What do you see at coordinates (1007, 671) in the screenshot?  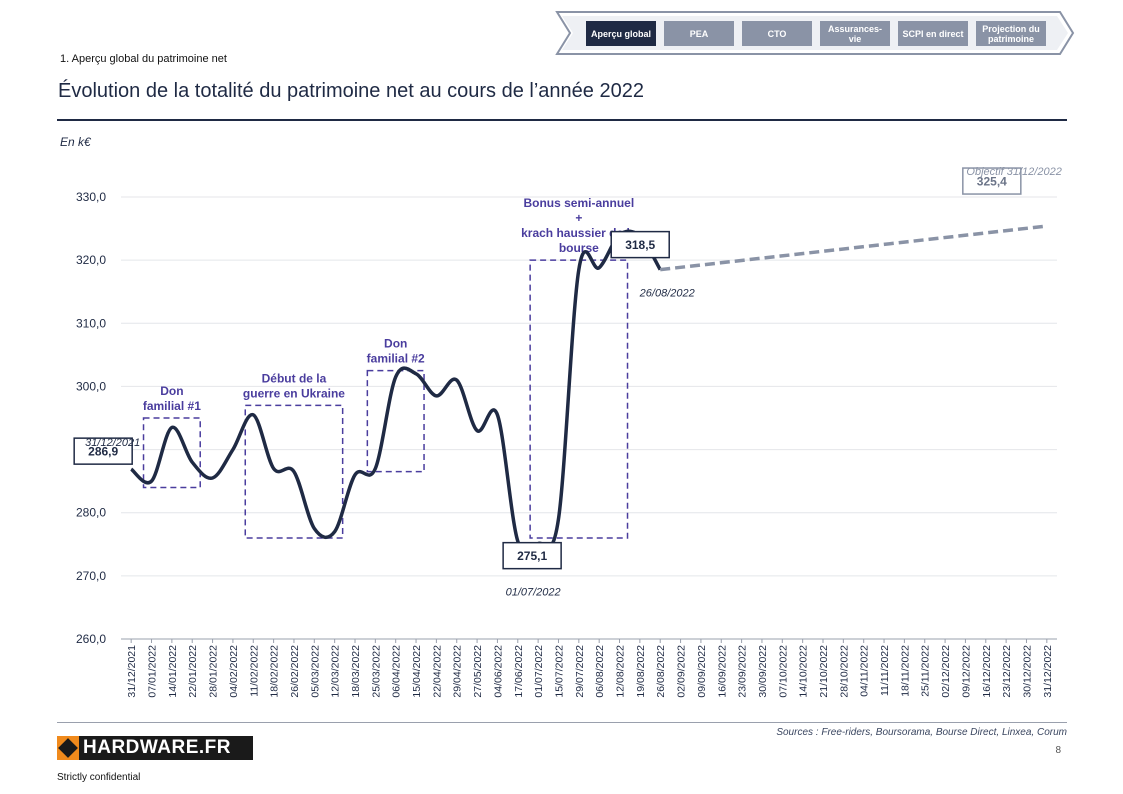 I see `x-tick-label: 23/12/2022` at bounding box center [1007, 671].